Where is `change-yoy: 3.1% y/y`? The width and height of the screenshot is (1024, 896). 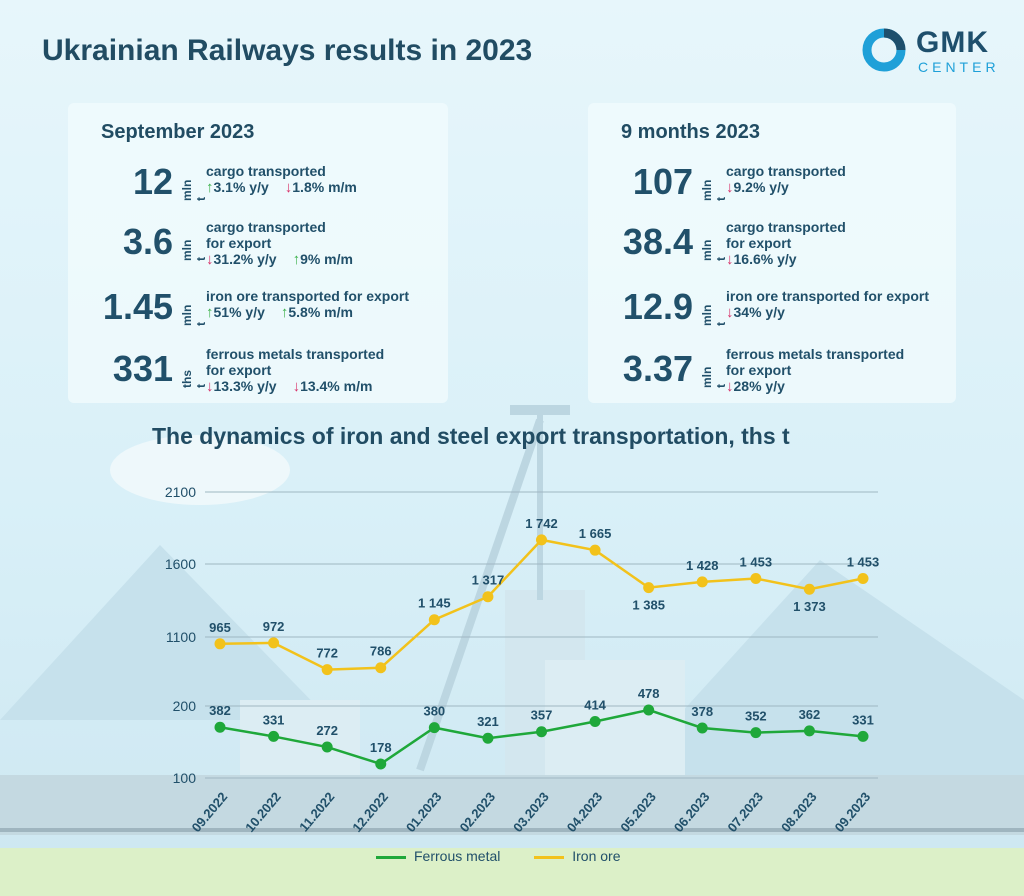
change-yoy: 3.1% y/y is located at coordinates (241, 187).